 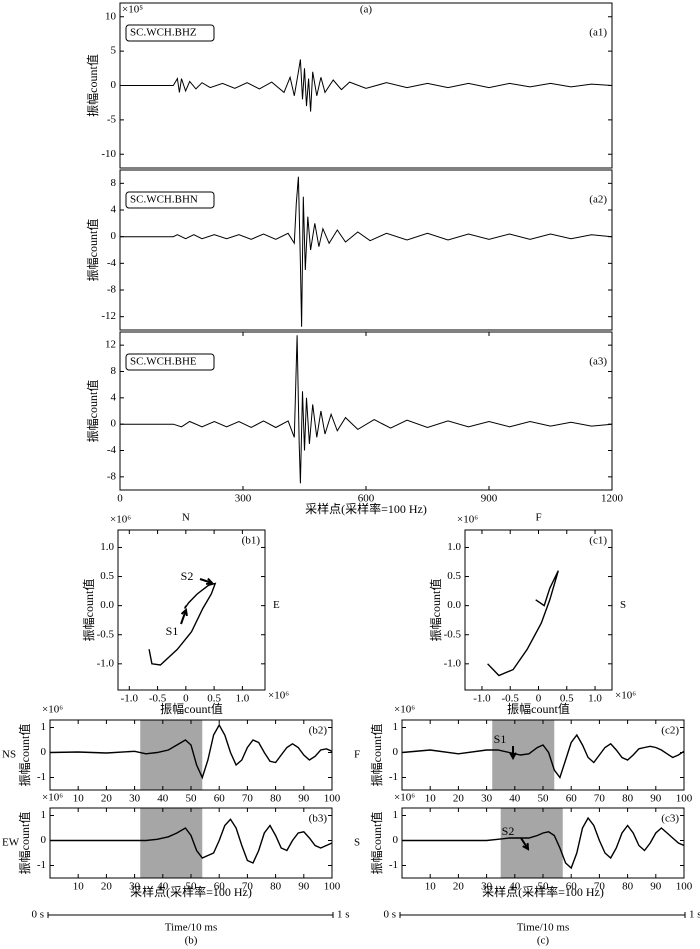 What do you see at coordinates (276, 605) in the screenshot?
I see `direction-label: E` at bounding box center [276, 605].